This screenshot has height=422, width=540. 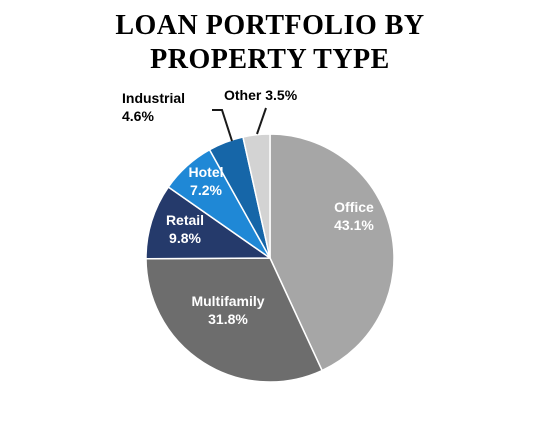 I want to click on slice-label-retail: Retail 9.8%, so click(x=185, y=229).